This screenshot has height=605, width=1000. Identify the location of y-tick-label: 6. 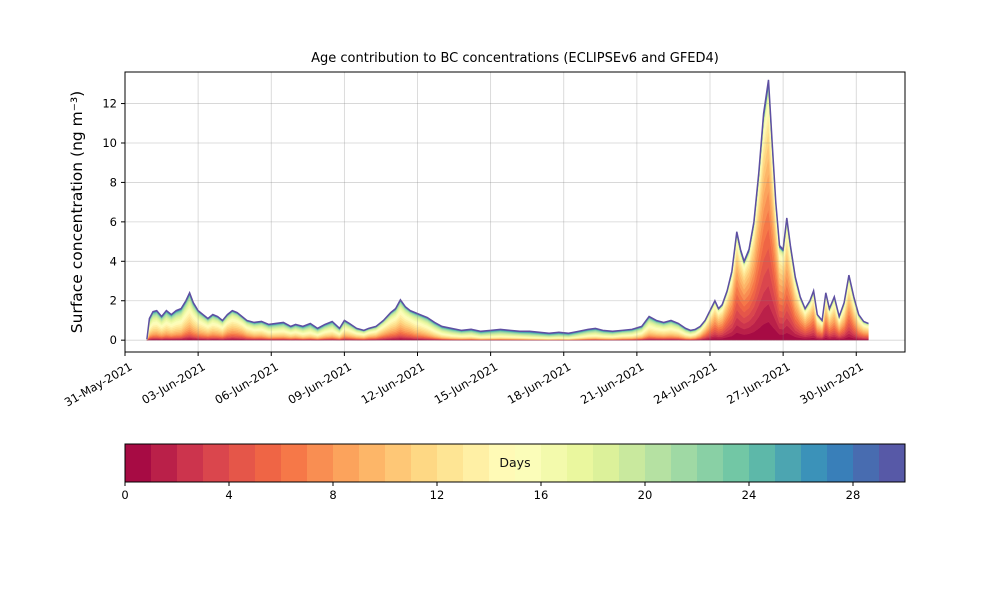
(113, 222).